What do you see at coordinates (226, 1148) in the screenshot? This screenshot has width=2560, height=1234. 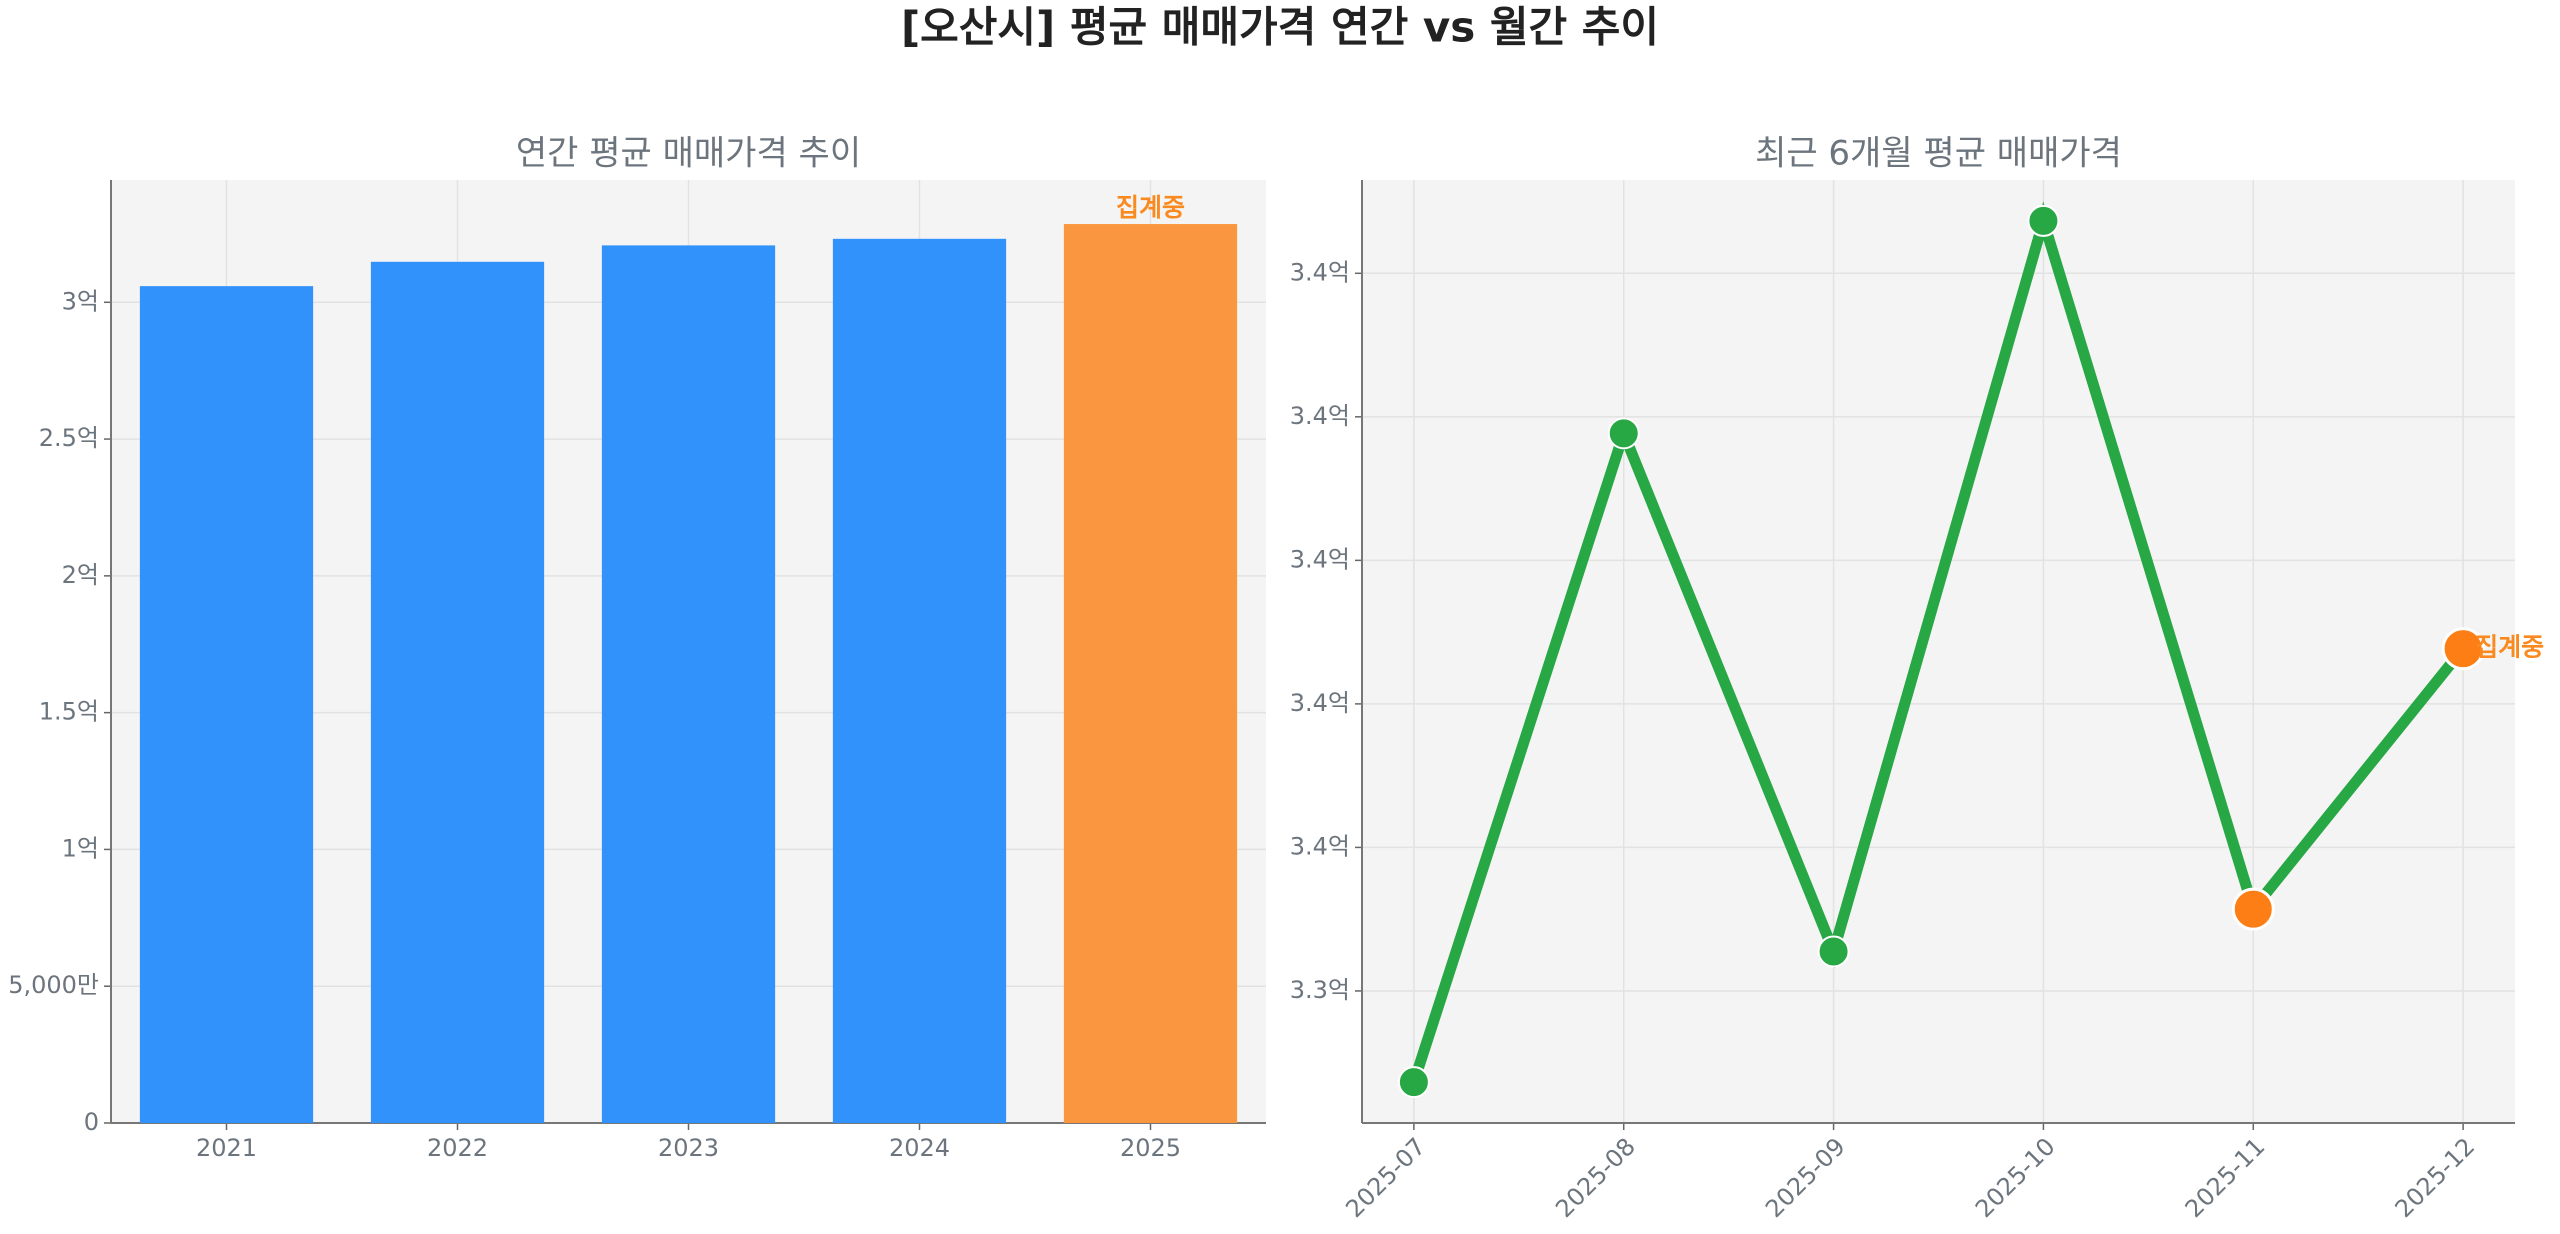 I see `x-tick-label: 2021` at bounding box center [226, 1148].